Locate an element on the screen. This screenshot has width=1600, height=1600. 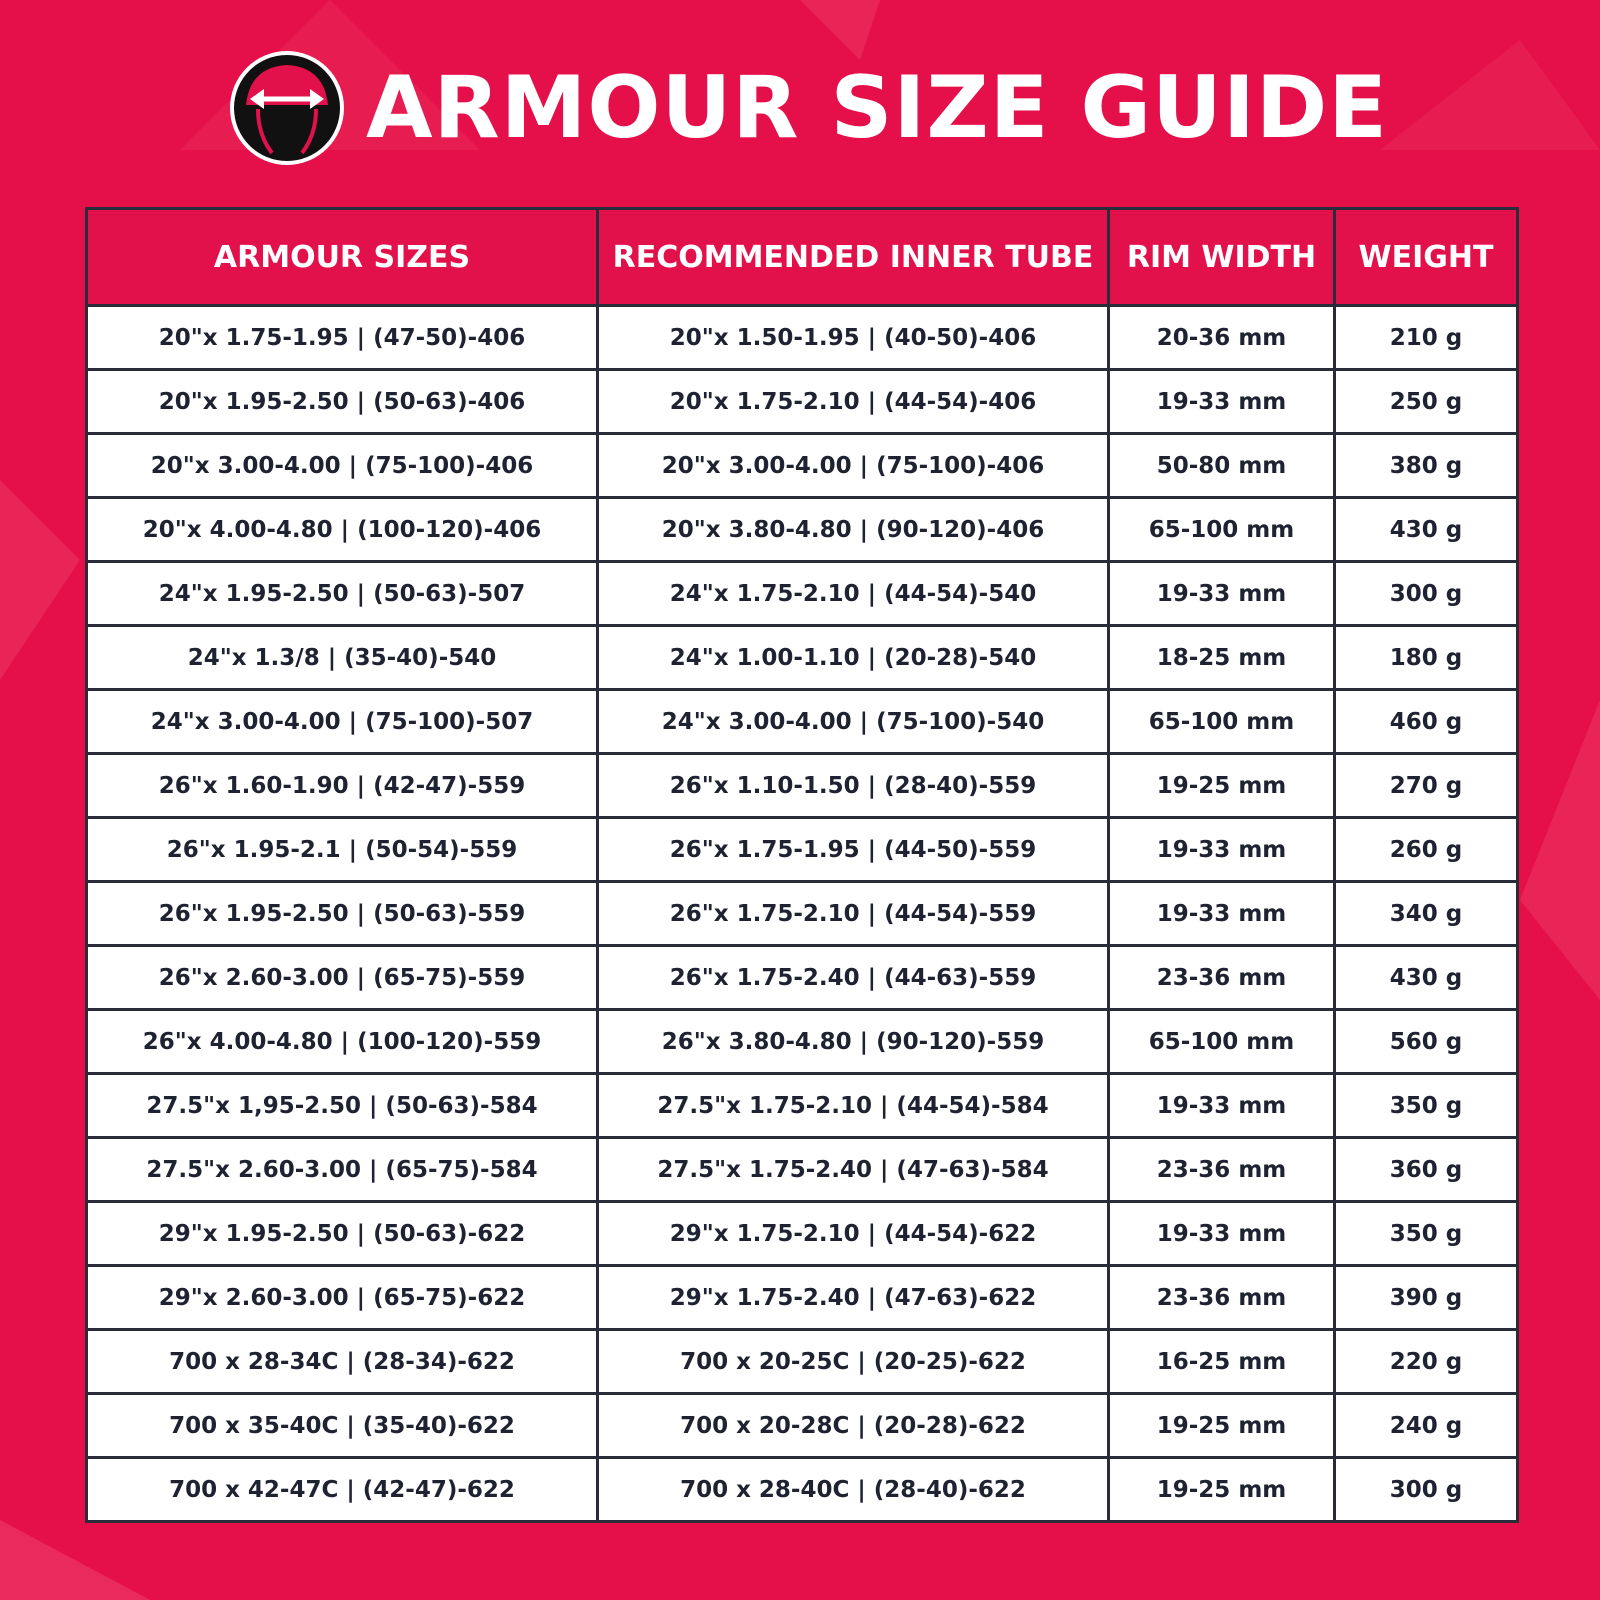
table-cell: 700 x 42-47C | (42-47)-622 is located at coordinates (342, 1489).